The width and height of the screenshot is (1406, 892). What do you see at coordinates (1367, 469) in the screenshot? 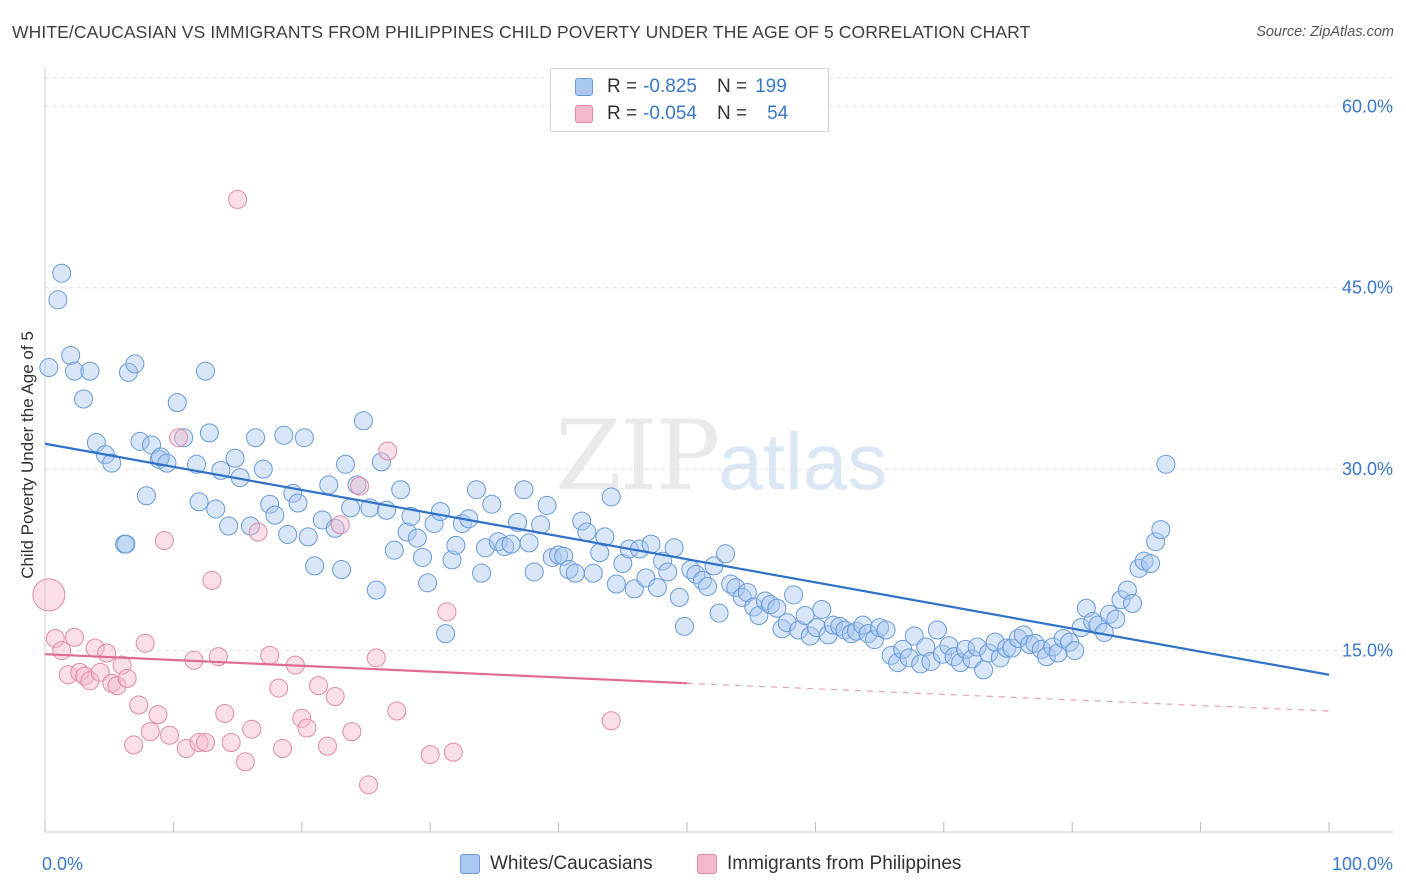
I see `y-tick-label: 30.0%` at bounding box center [1367, 469].